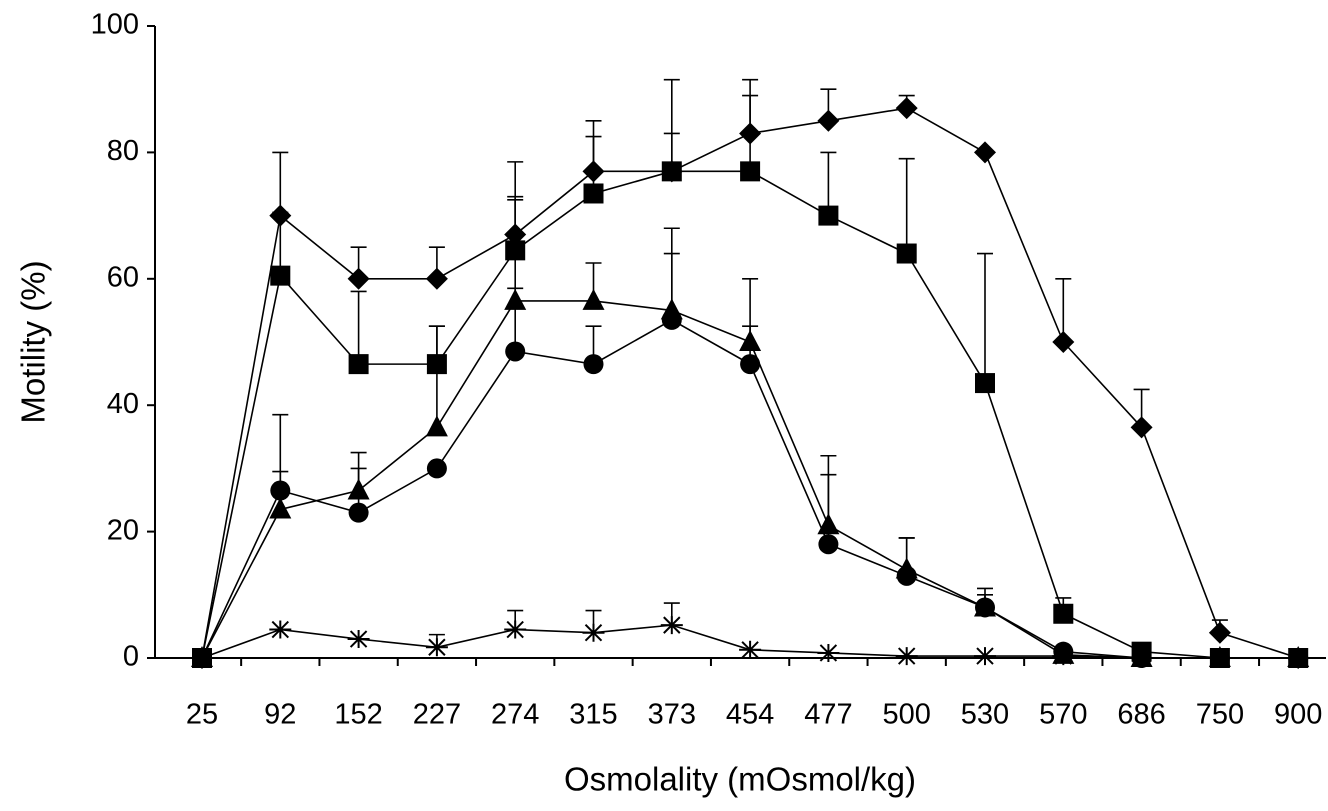  What do you see at coordinates (123, 404) in the screenshot?
I see `y-tick-label: 40` at bounding box center [123, 404].